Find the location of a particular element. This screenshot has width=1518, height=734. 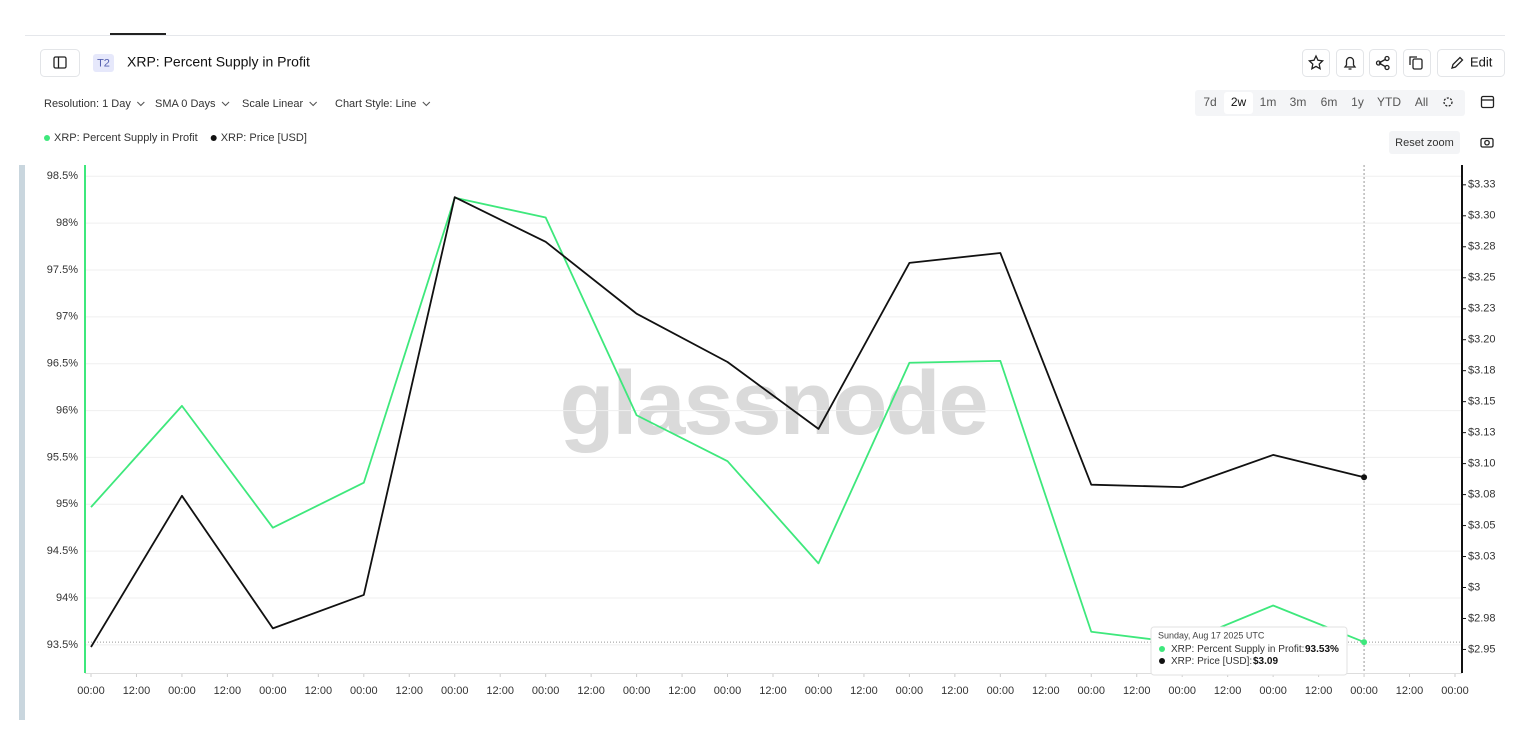

reset-zoom-button is located at coordinates (1424, 142).